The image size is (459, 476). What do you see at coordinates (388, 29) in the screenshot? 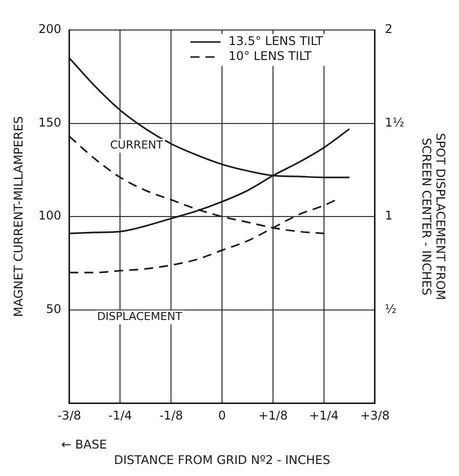
I see `y2-tick-label: 2` at bounding box center [388, 29].